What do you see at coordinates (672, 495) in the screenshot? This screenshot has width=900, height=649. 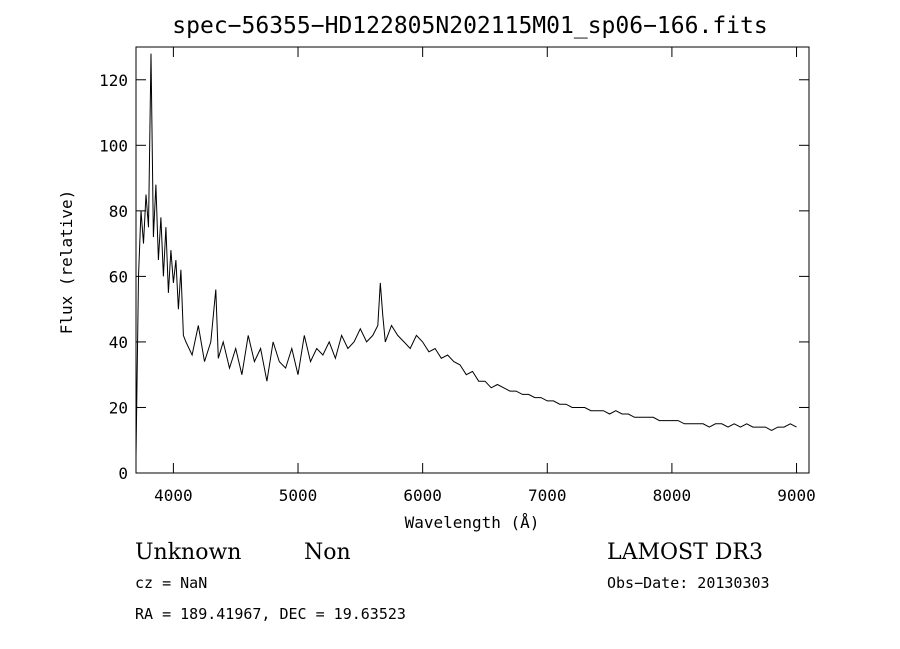 I see `x-tick-label: 8000` at bounding box center [672, 495].